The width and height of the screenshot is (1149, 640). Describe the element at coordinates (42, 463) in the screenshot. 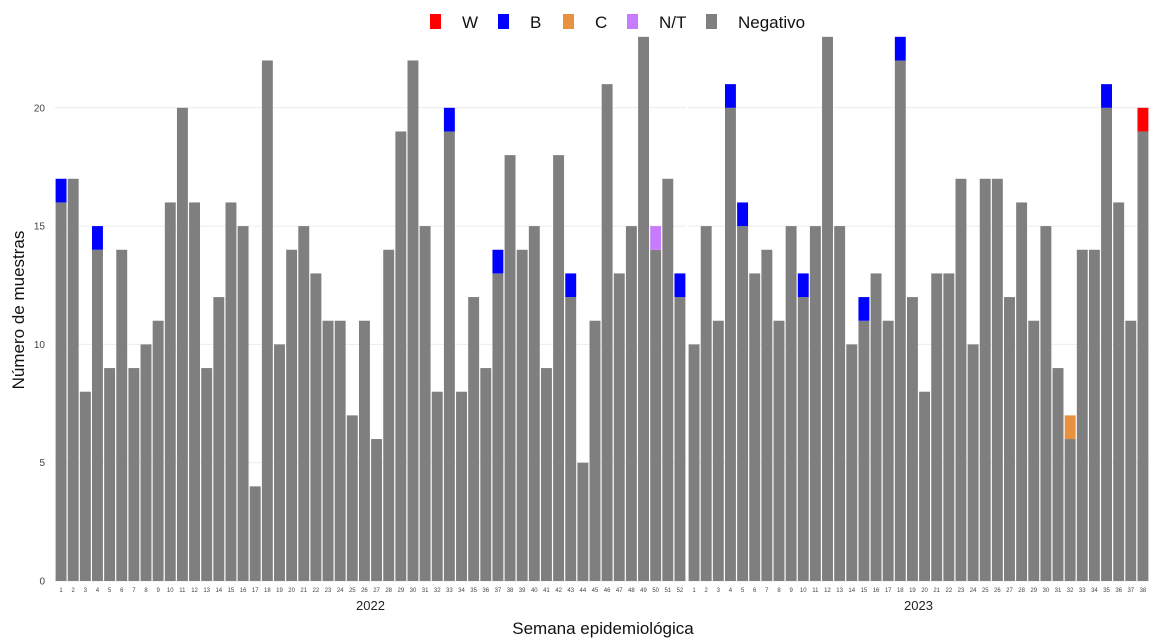

I see `y-tick-label: 5` at that location.